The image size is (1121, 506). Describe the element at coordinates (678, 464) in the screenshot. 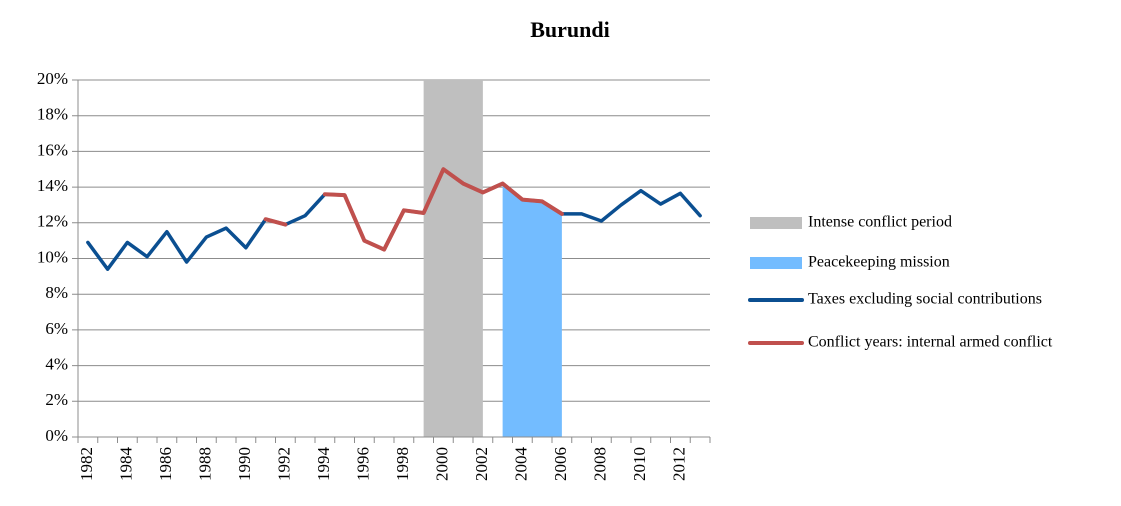

I see `x-tick-label: 2012` at that location.